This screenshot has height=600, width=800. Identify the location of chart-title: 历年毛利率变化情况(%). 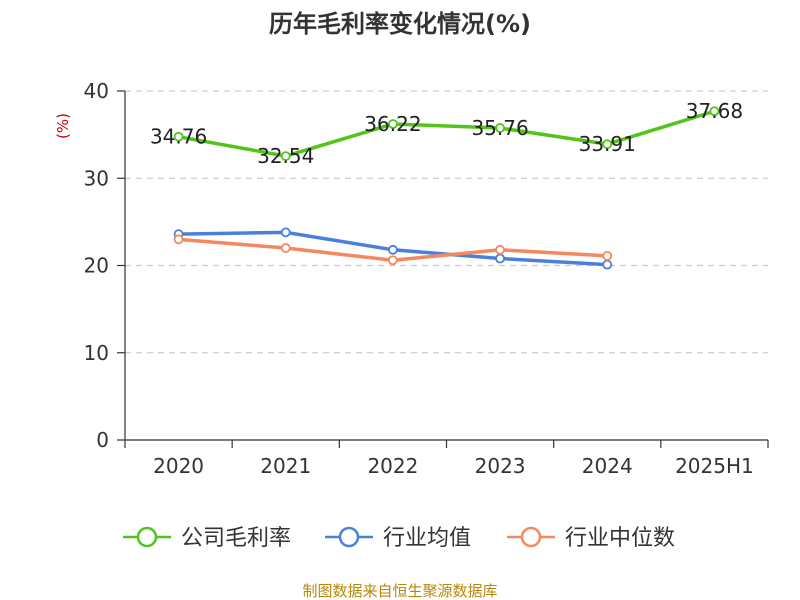
(400, 24).